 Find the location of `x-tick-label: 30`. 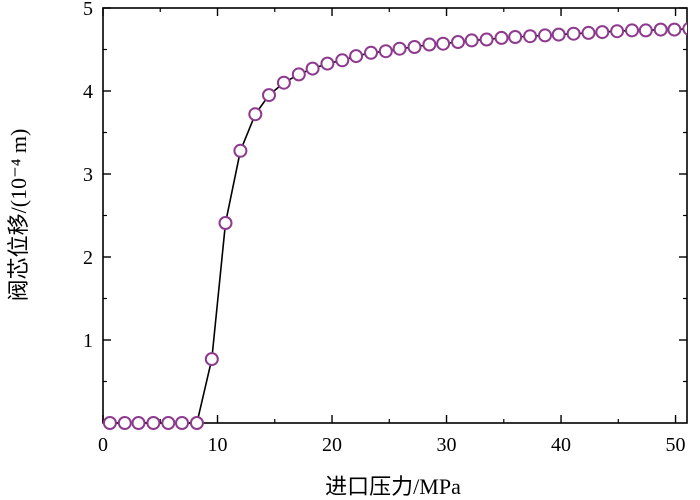

x-tick-label: 30 is located at coordinates (447, 445).